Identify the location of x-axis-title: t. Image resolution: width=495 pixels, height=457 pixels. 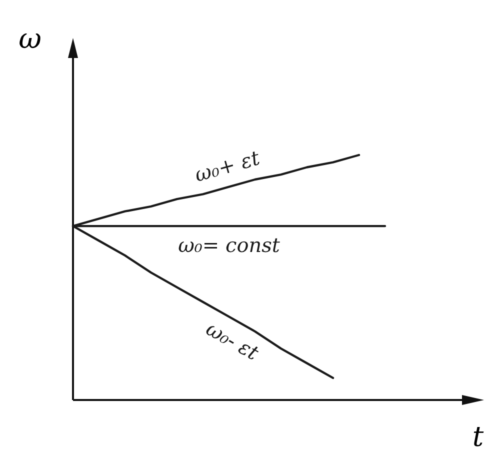
(478, 436).